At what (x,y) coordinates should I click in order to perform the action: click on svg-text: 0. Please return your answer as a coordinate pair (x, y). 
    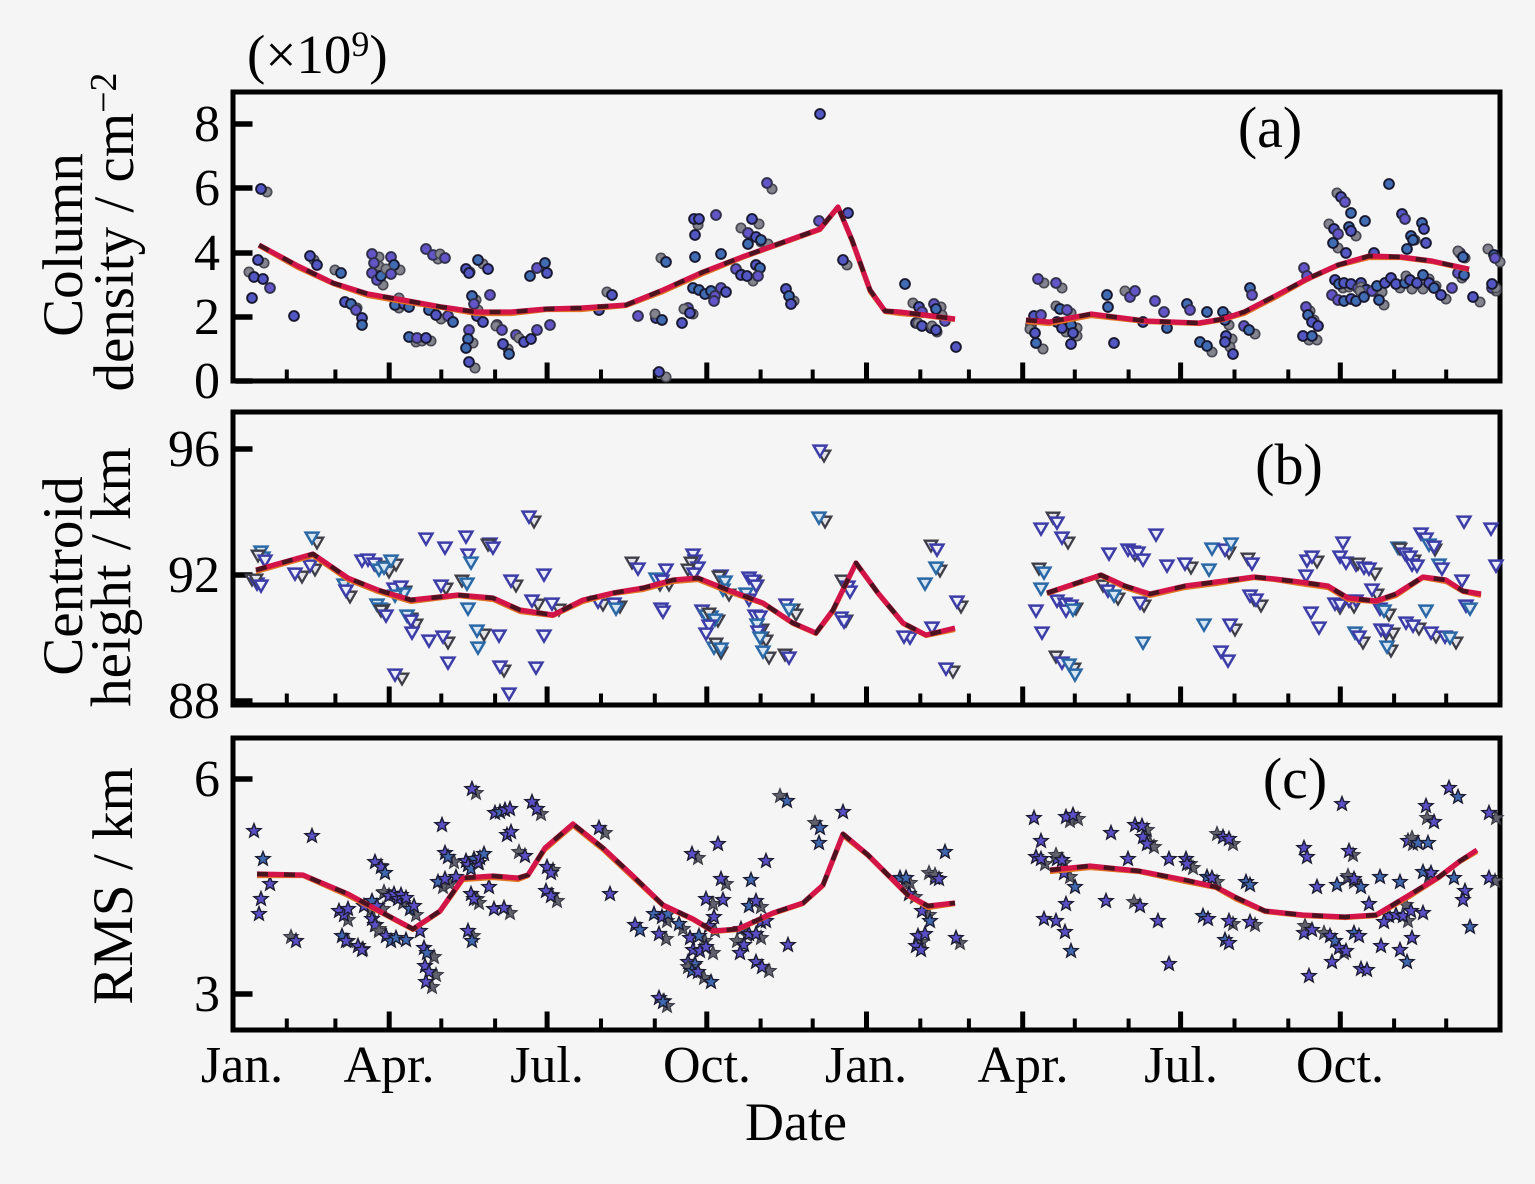
    Looking at the image, I should click on (207, 381).